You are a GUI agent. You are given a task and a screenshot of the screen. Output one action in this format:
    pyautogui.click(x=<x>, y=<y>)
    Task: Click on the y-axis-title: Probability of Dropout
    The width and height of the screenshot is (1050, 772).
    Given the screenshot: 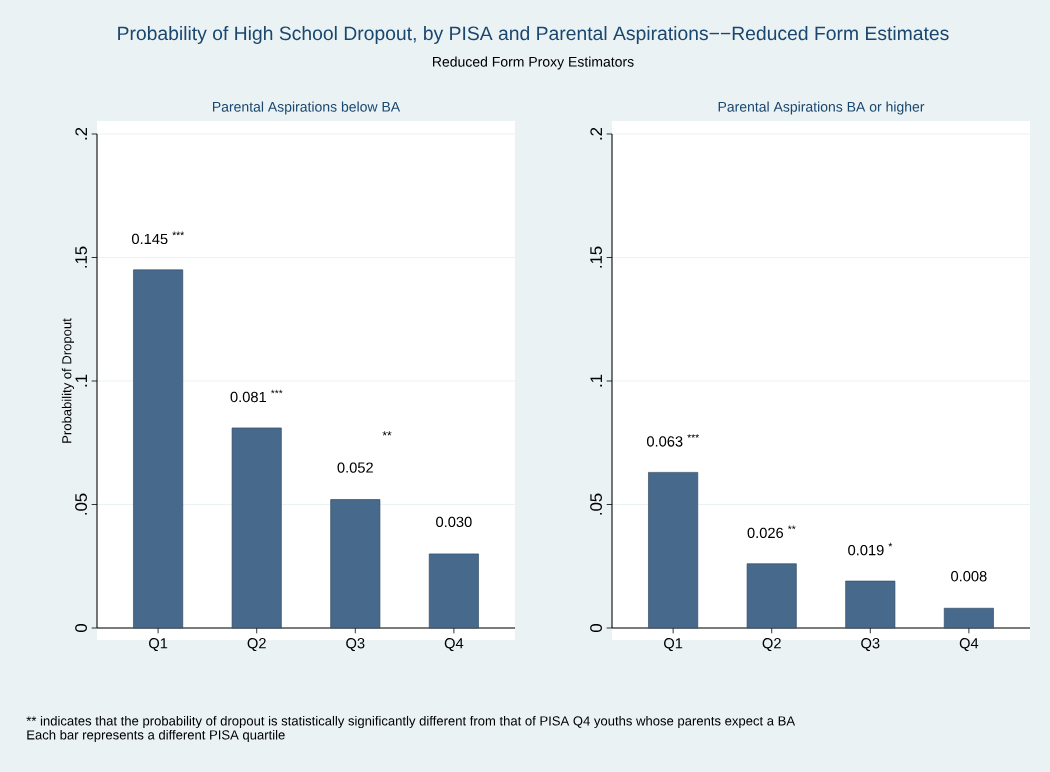 What is the action you would take?
    pyautogui.click(x=68, y=380)
    